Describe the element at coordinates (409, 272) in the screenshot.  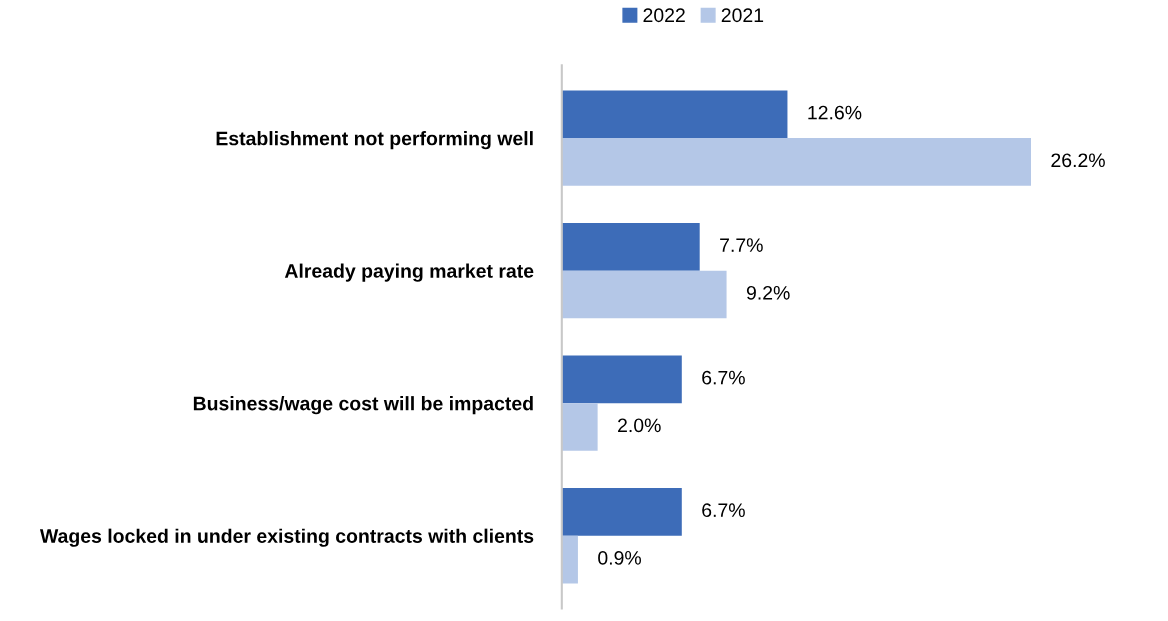
I see `y-tick-label: Already paying market rate` at that location.